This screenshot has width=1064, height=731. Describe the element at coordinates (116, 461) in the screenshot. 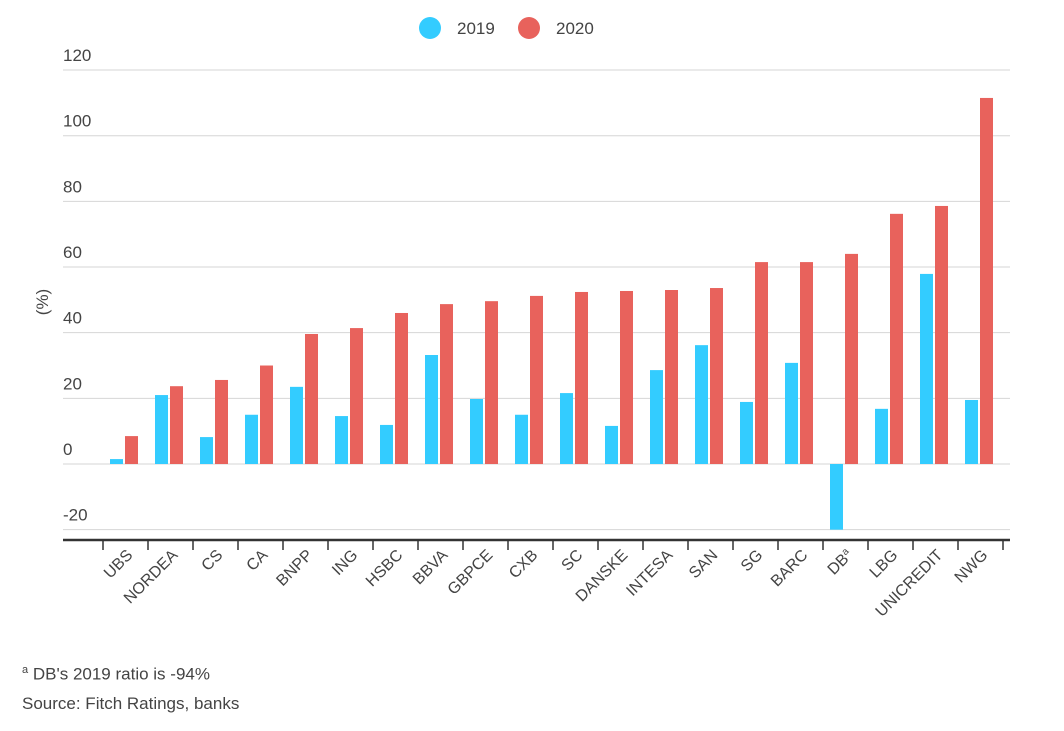

I see `bar-UBS-2019` at that location.